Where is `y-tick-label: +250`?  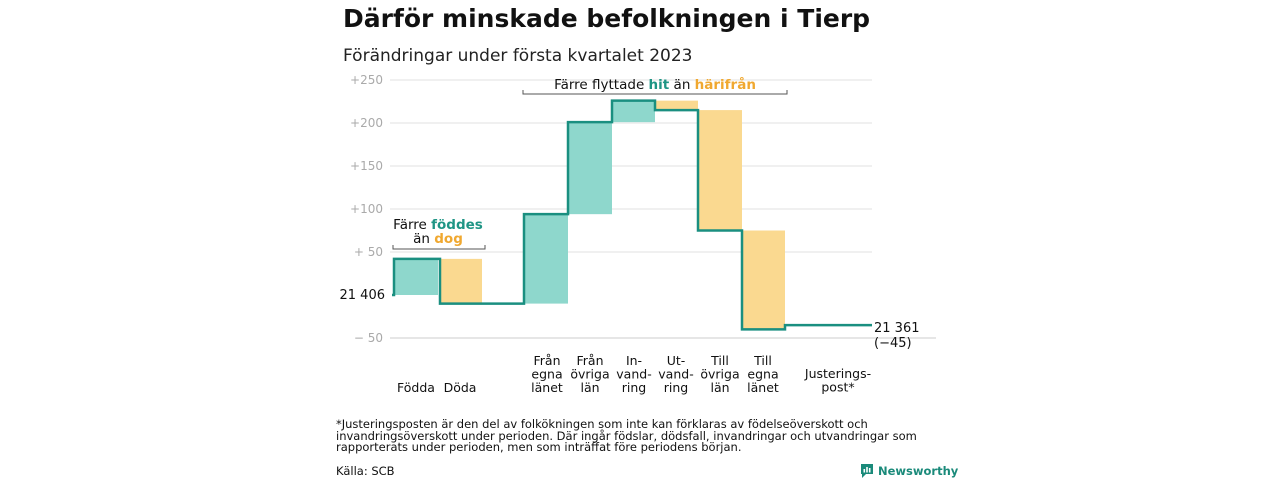
y-tick-label: +250 is located at coordinates (366, 80).